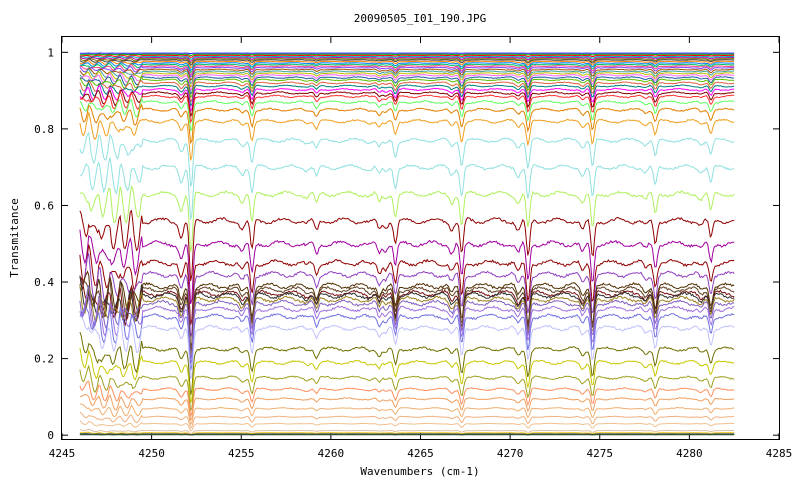 The image size is (800, 480). I want to click on x-tick-label: 4270, so click(510, 453).